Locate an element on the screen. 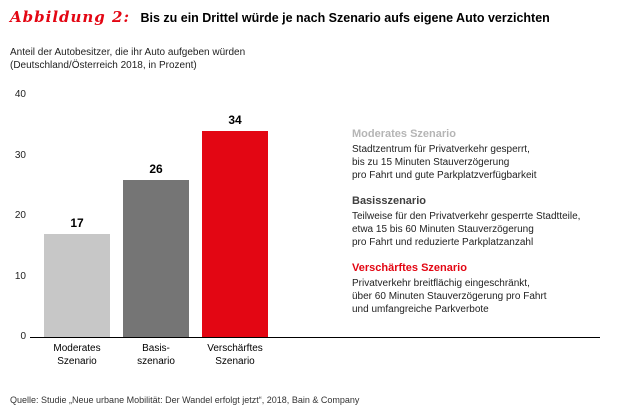 This screenshot has height=414, width=630. category-label: Basis- szenario is located at coordinates (156, 355).